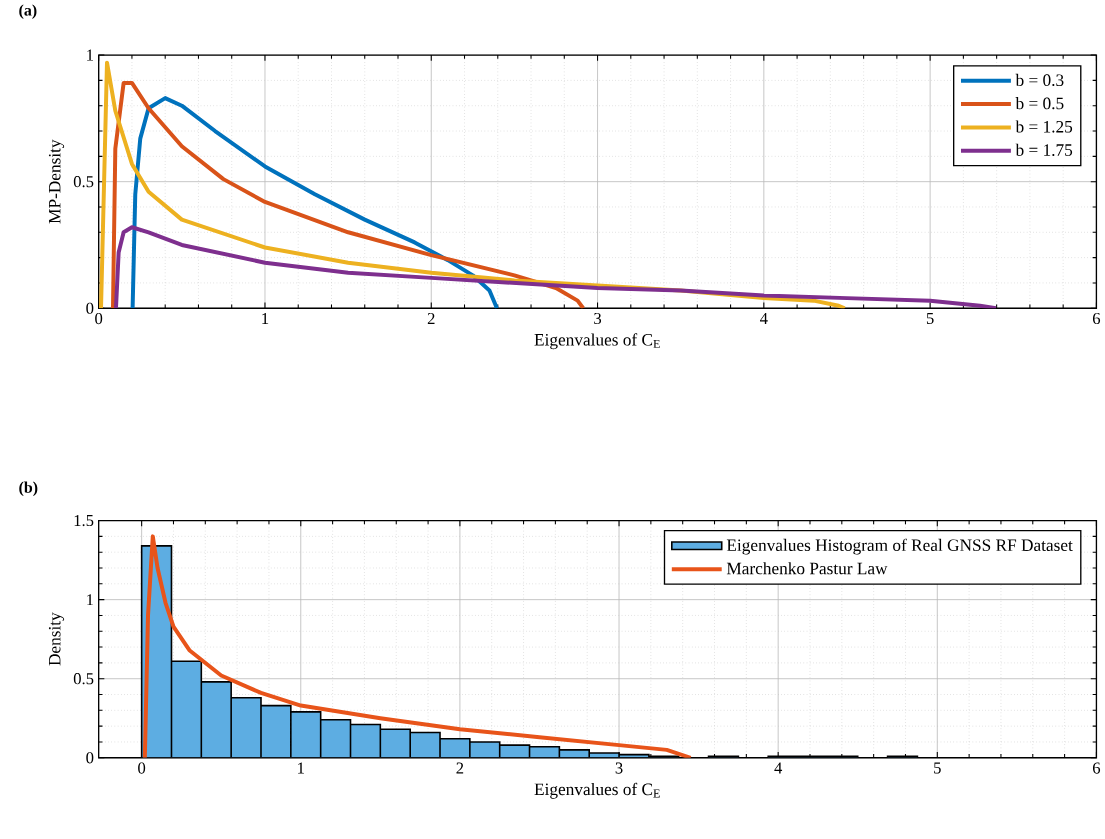 This screenshot has height=839, width=1105. What do you see at coordinates (899, 546) in the screenshot?
I see `legend-label: Eigenvalues Histogram of Real GNSS RF Dataset` at bounding box center [899, 546].